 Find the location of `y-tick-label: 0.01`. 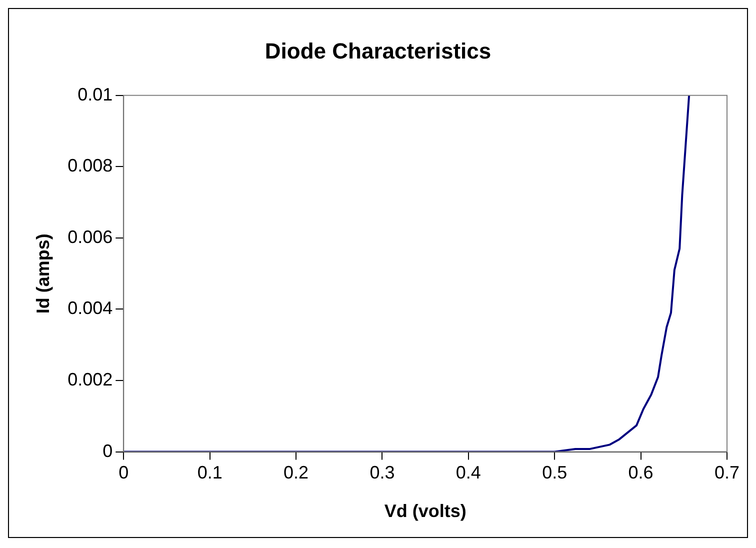

y-tick-label: 0.01 is located at coordinates (95, 94).